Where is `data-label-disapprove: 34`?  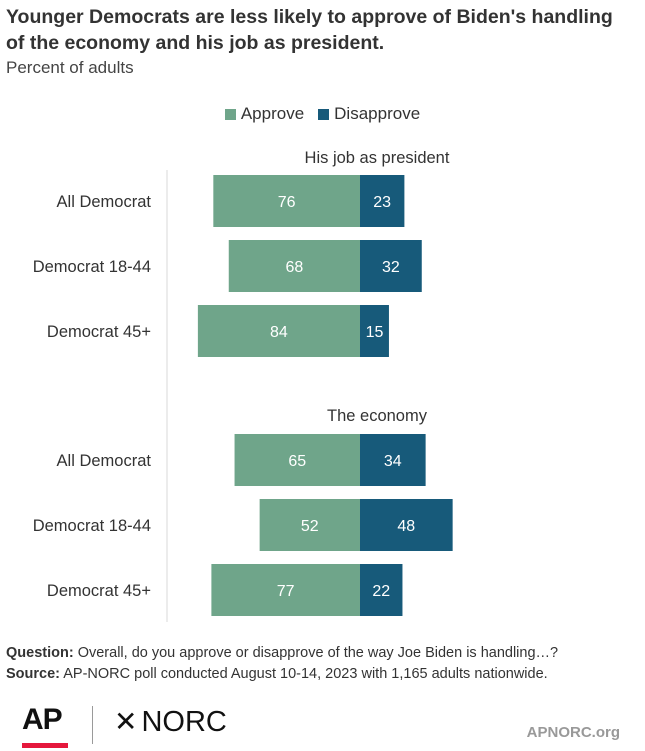 data-label-disapprove: 34 is located at coordinates (393, 461).